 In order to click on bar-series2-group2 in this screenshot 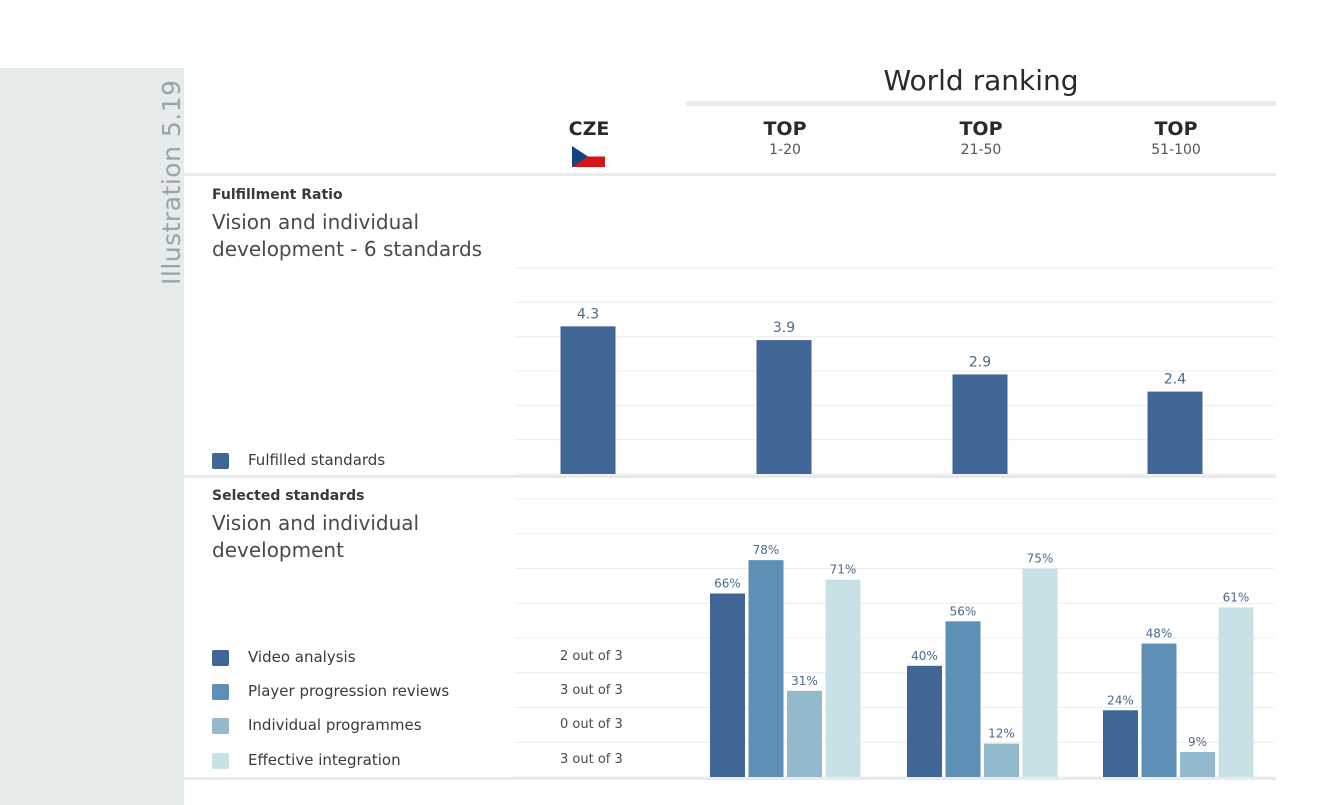, I will do `click(963, 699)`.